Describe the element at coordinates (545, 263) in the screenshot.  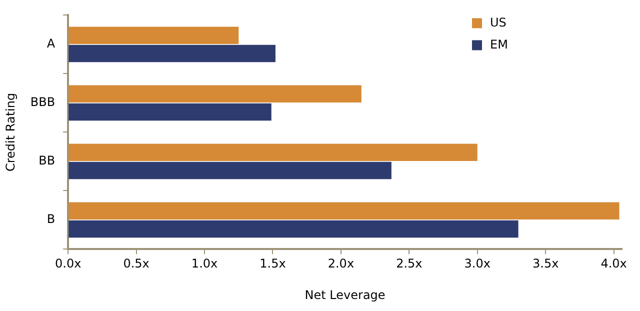
I see `x-tick-label: 3.5x` at that location.